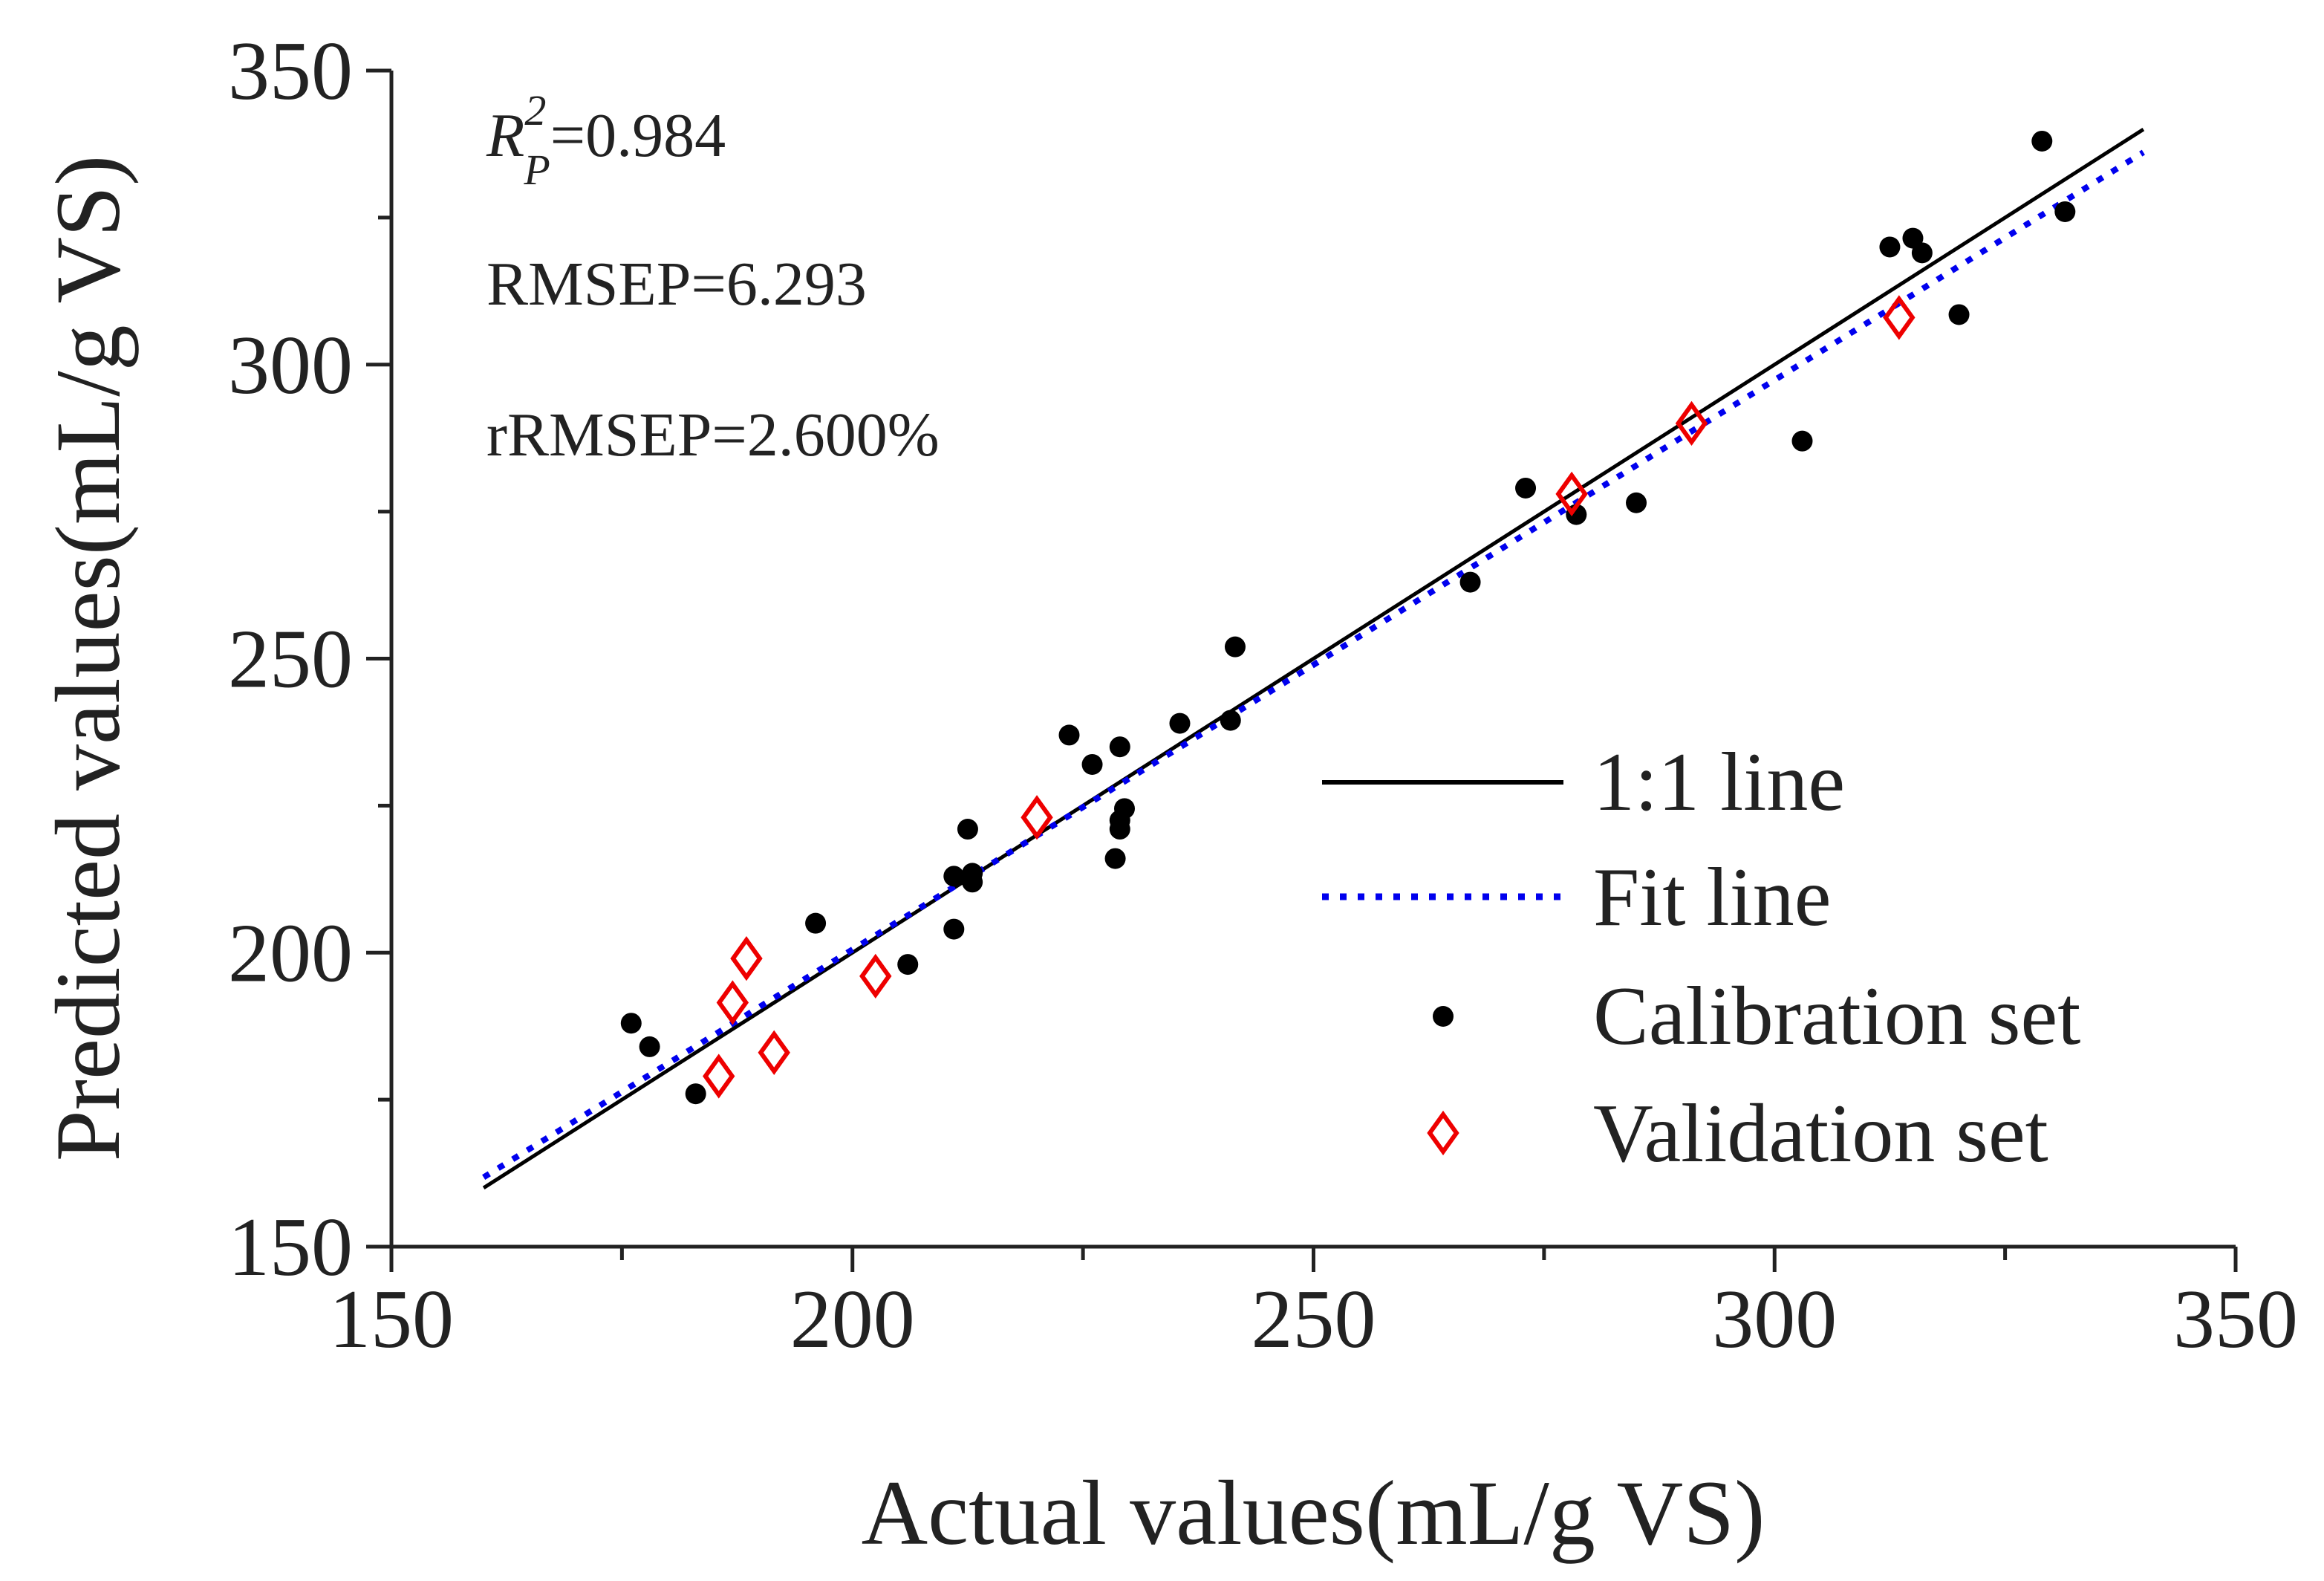  I want to click on y-tick-label: 250, so click(290, 660).